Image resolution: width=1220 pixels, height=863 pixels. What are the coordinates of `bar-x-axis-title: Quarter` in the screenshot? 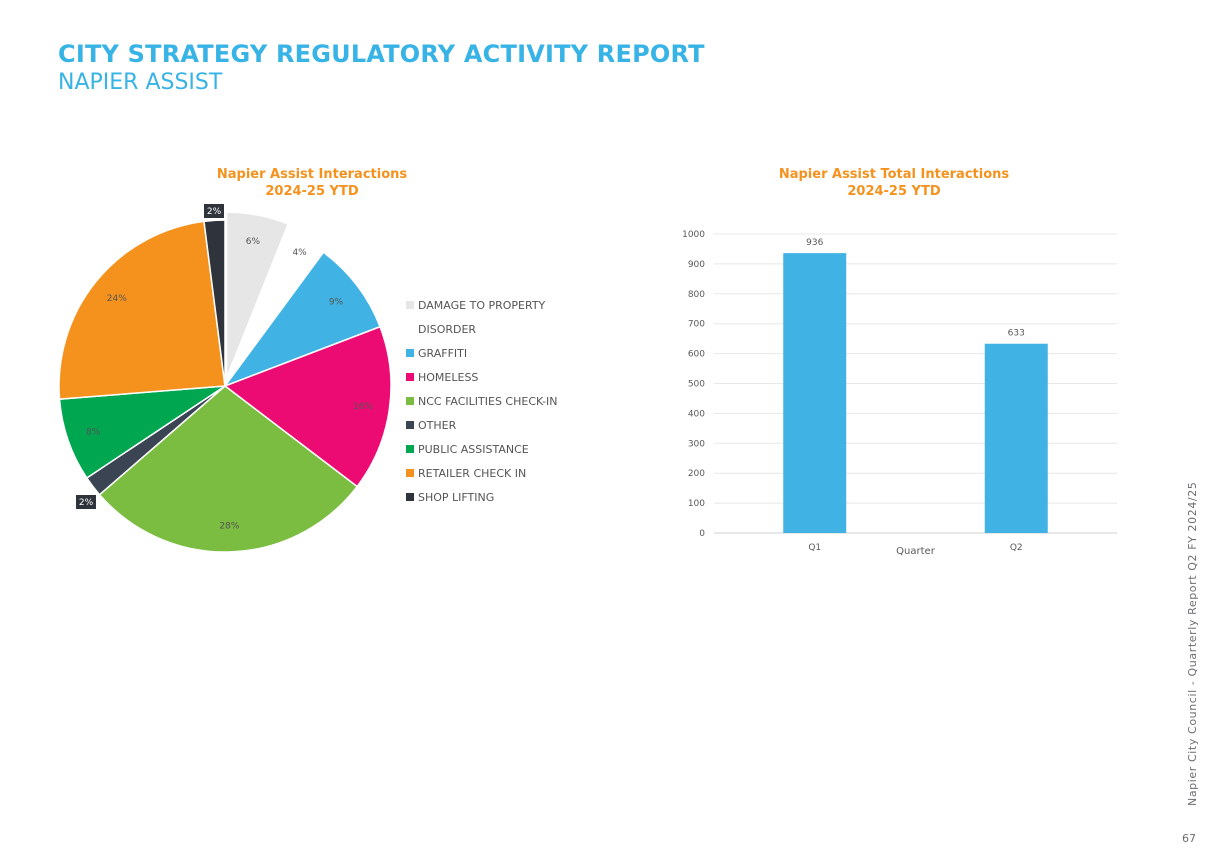 It's located at (916, 551).